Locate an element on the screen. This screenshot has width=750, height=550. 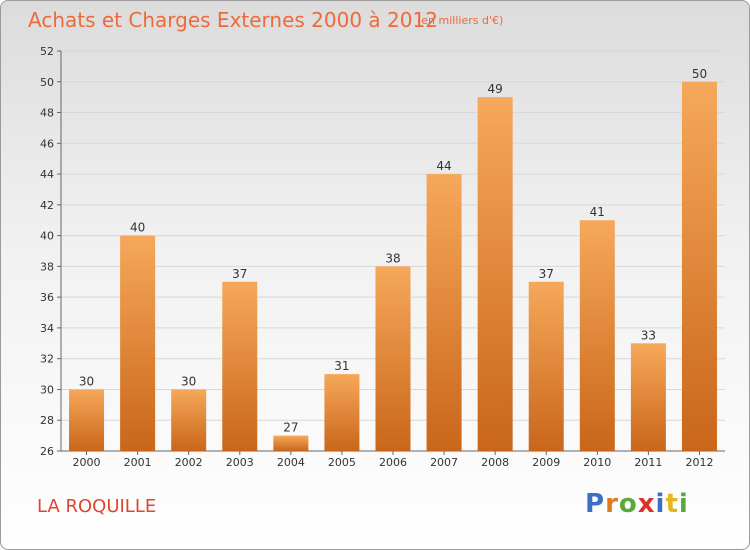
x-tick-label: 2007 is located at coordinates (444, 462).